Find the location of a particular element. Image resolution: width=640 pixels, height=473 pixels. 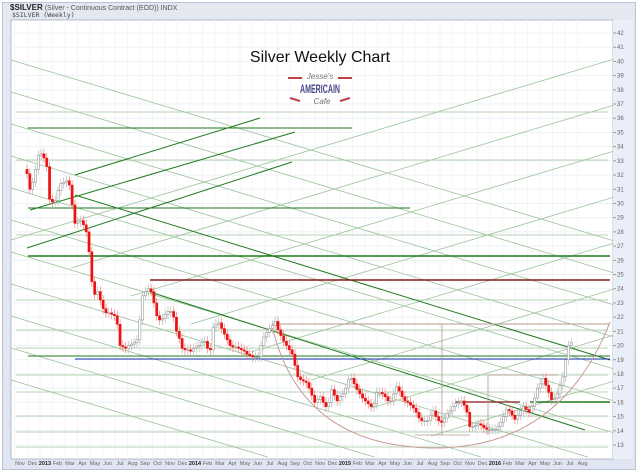

y-tick-label: 37 is located at coordinates (620, 105).